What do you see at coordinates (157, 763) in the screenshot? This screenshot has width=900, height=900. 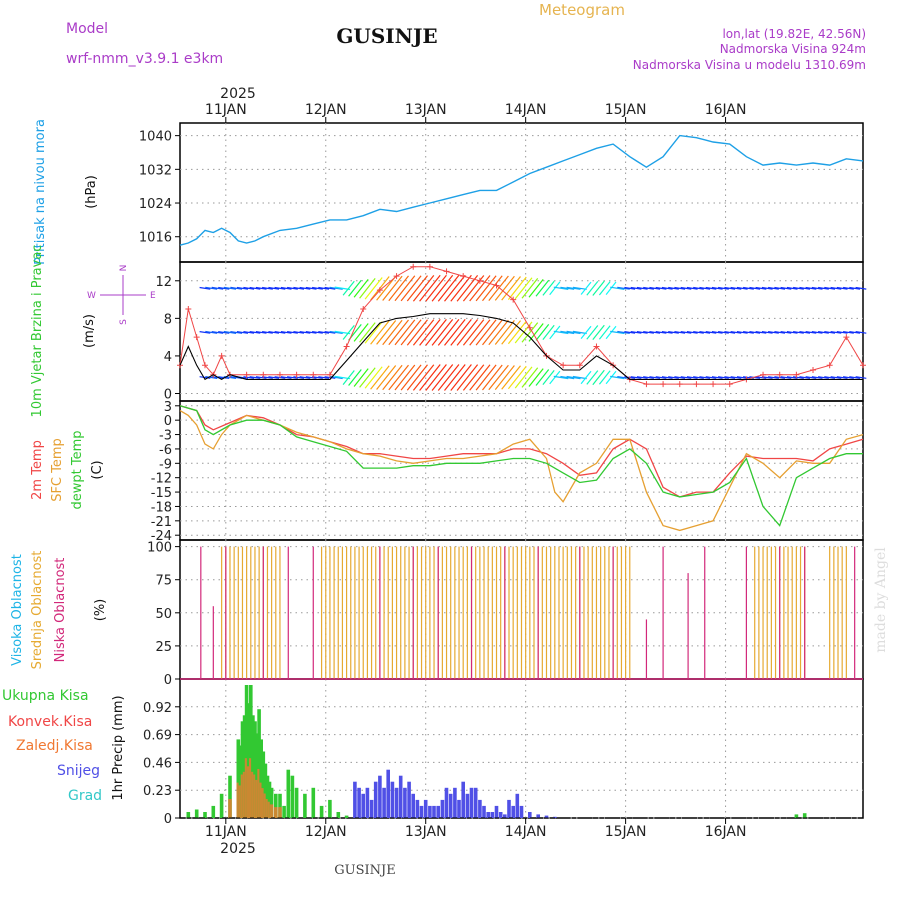 I see `y-tick-label: 0.46` at bounding box center [157, 763].